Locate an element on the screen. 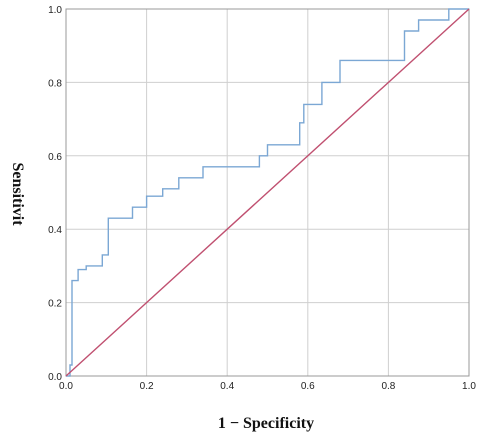 Image resolution: width=484 pixels, height=433 pixels. x-tick-label: 0.8 is located at coordinates (388, 386).